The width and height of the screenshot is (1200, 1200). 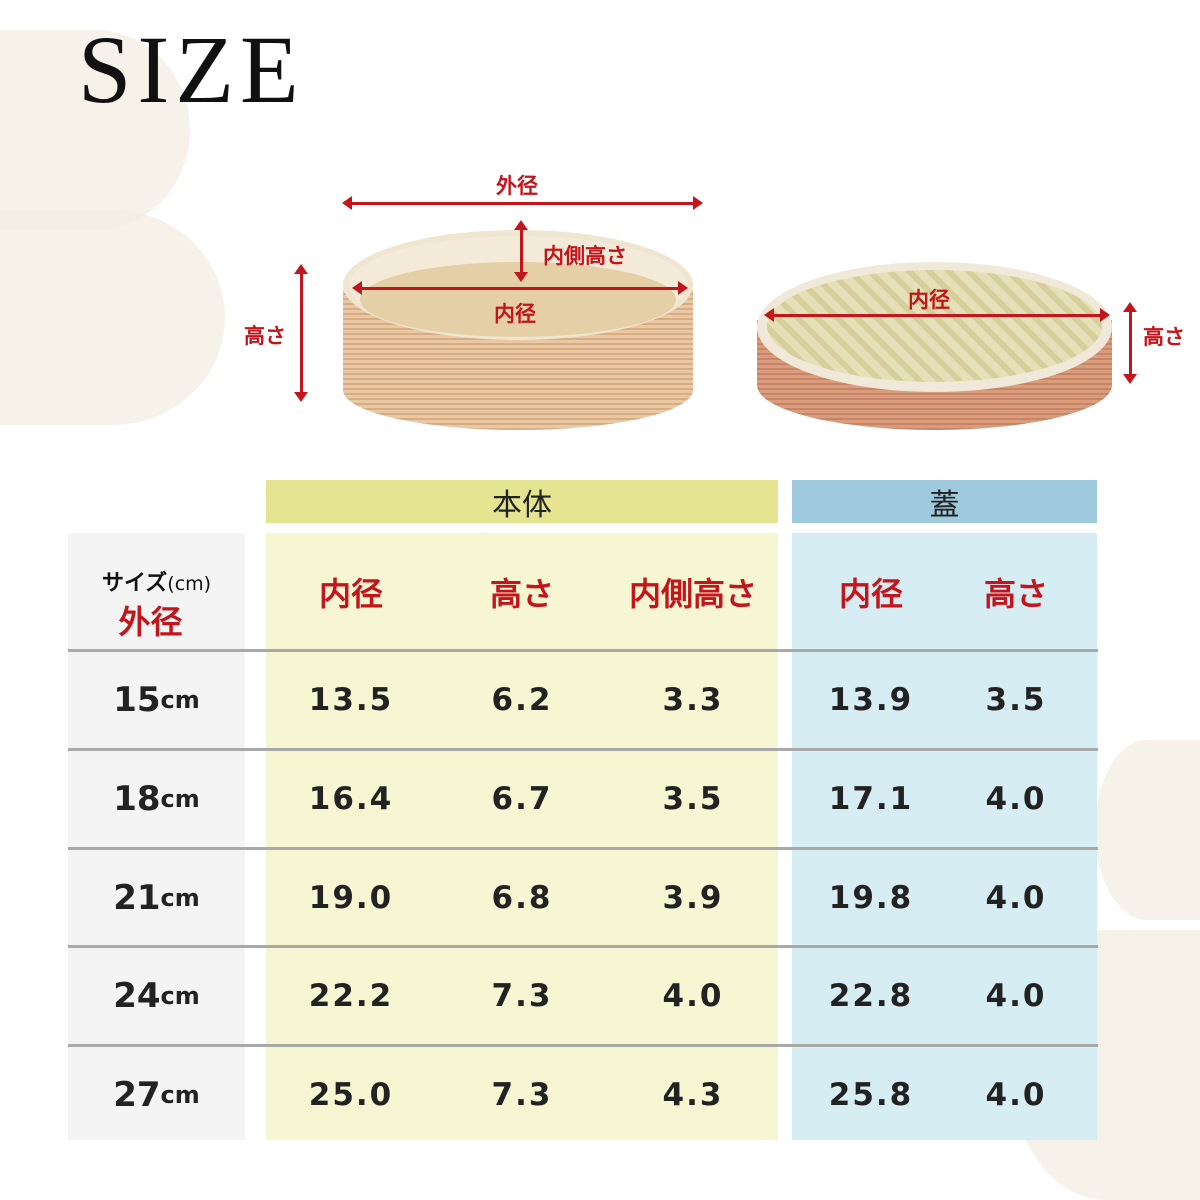 I want to click on body-inner-diameter-header: 内径, so click(x=350, y=593).